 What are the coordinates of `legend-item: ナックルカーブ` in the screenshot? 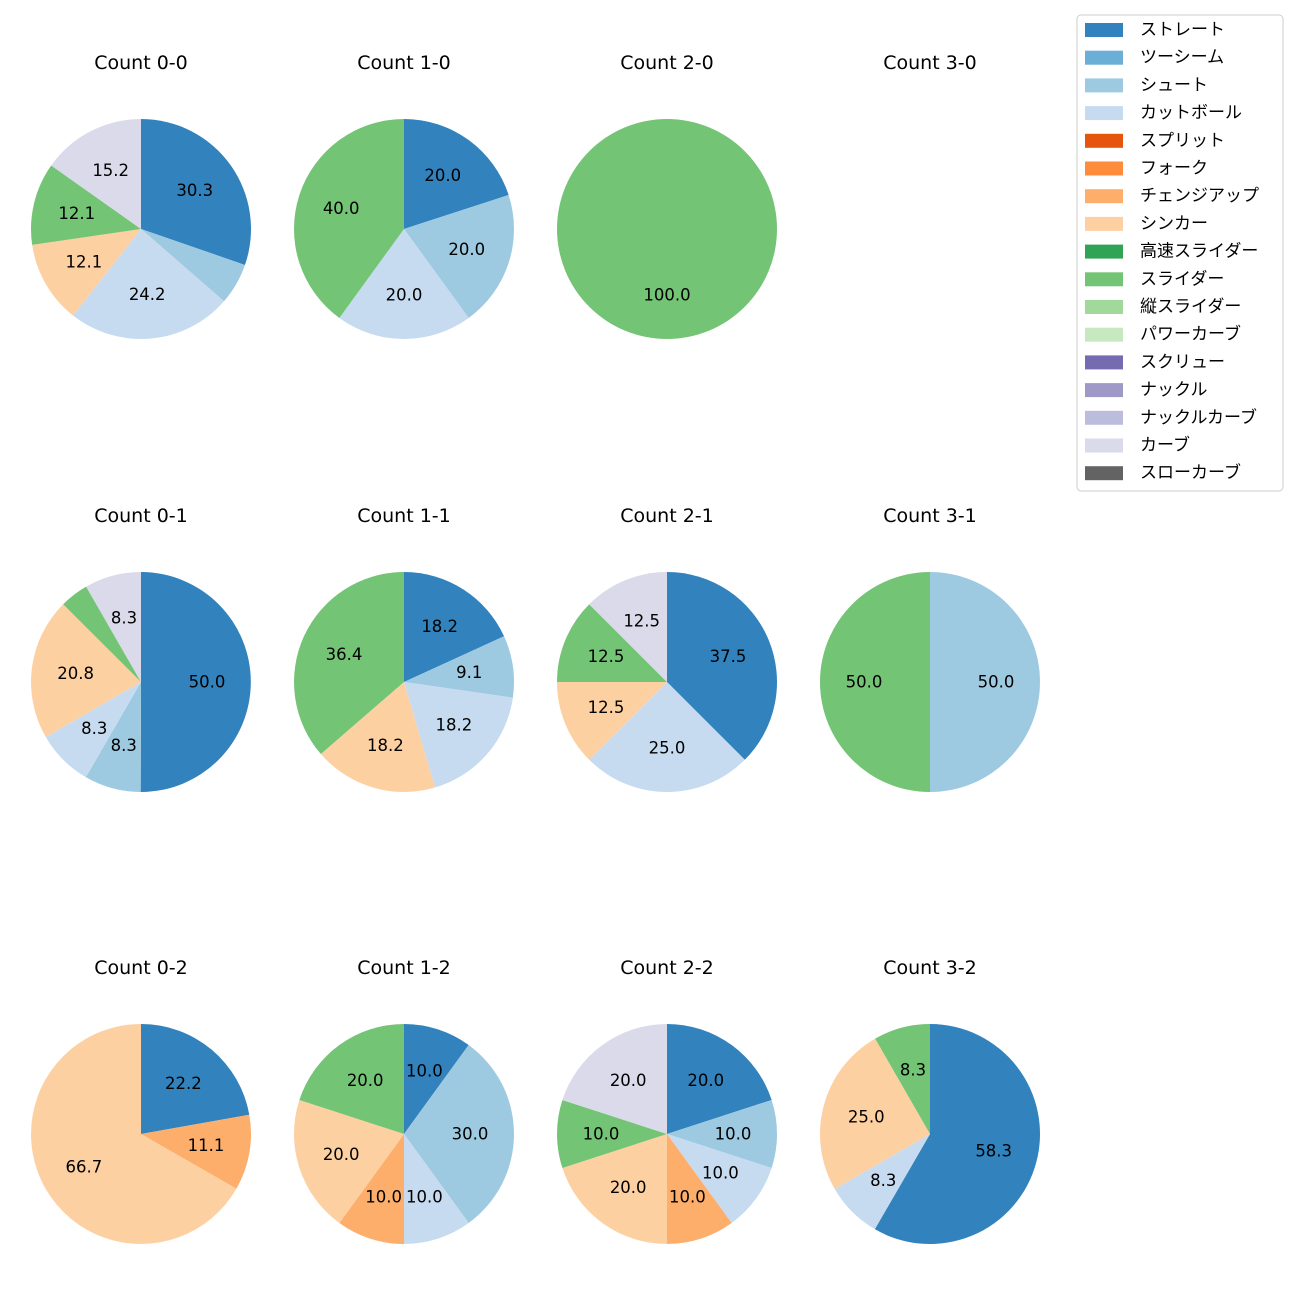 It's located at (1171, 417).